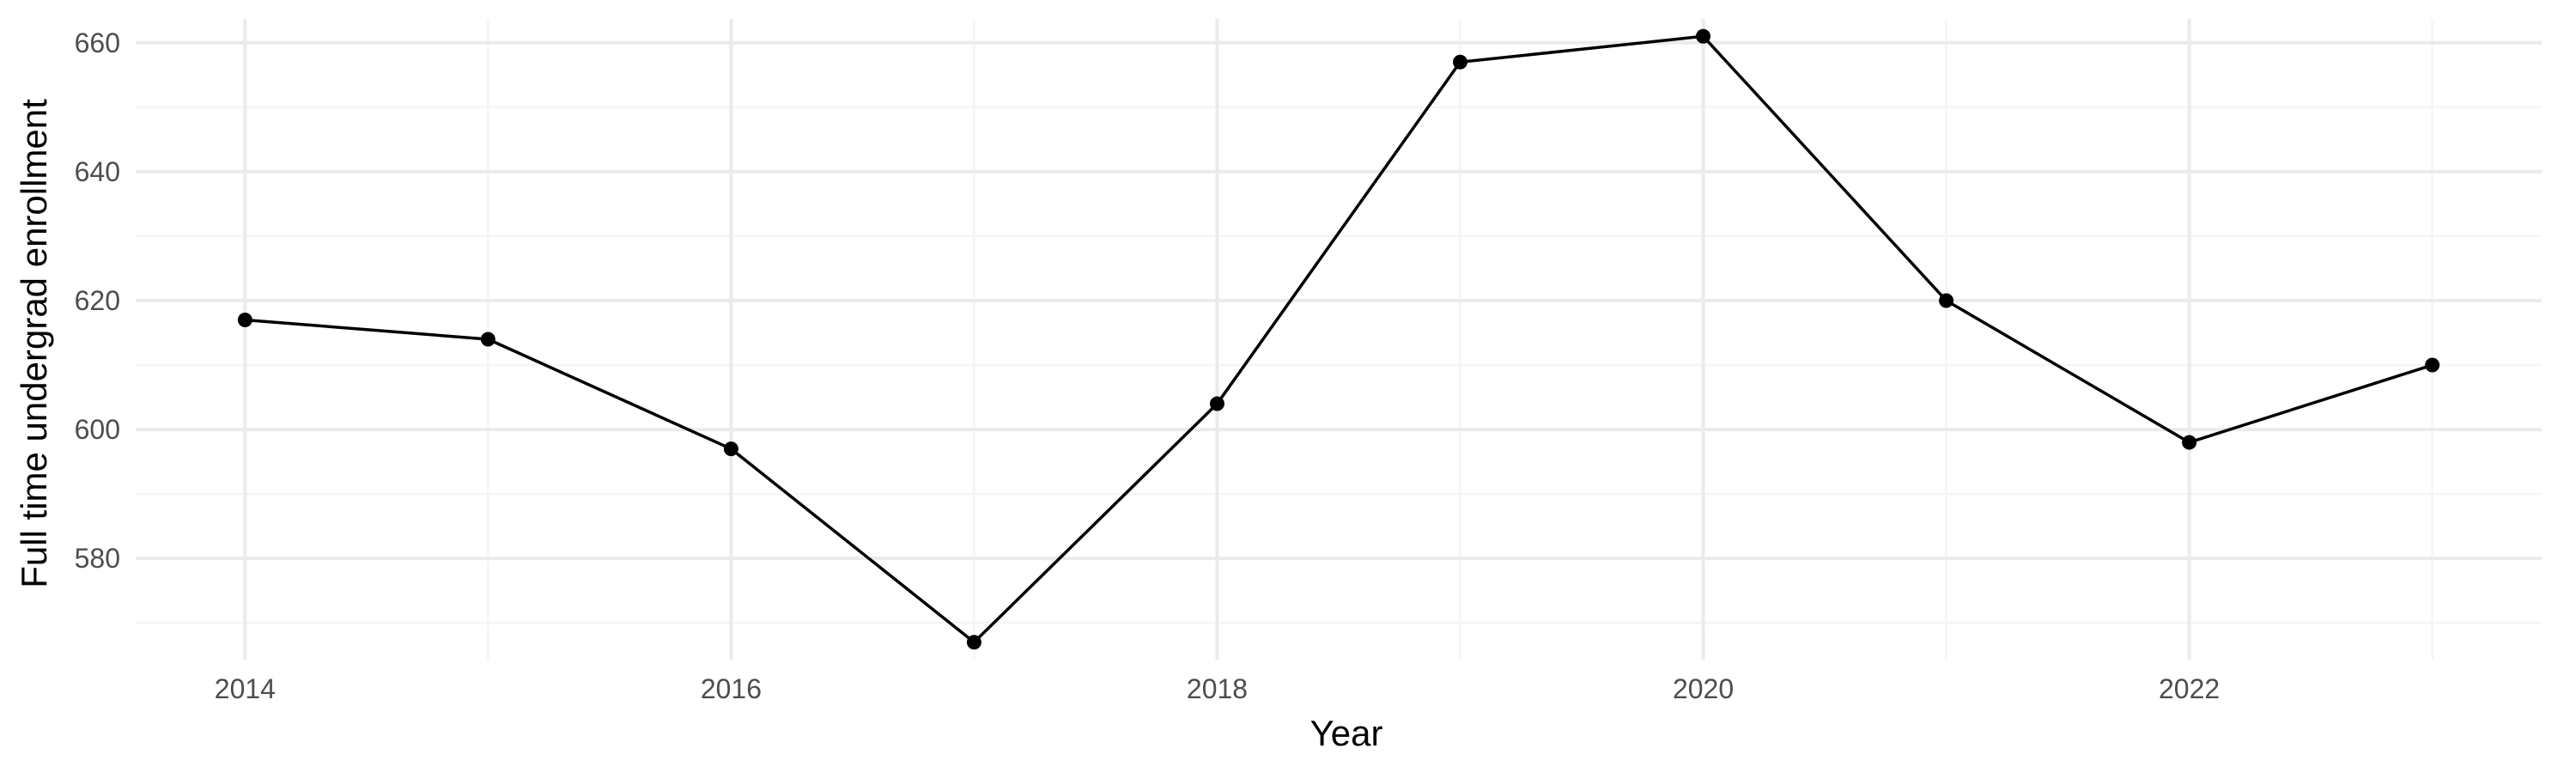 The width and height of the screenshot is (2576, 773). I want to click on x-tick-label: 2022, so click(2189, 688).